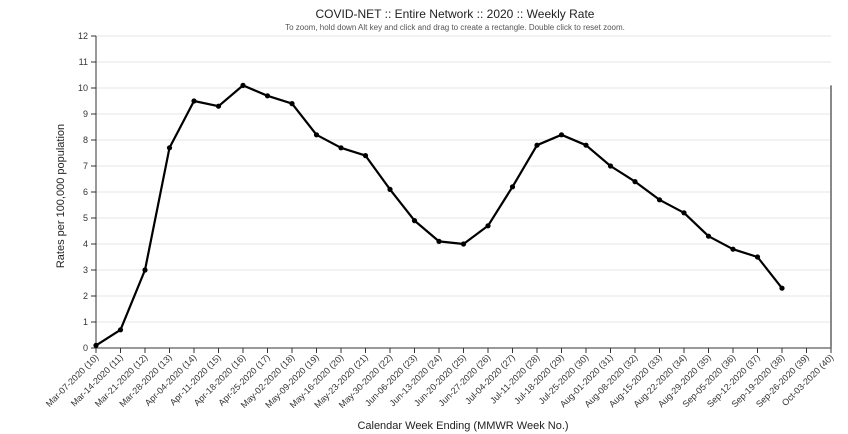 The height and width of the screenshot is (434, 848). Describe the element at coordinates (462, 426) in the screenshot. I see `x-axis-label: Calendar Week Ending (MMWR Week No.)` at that location.